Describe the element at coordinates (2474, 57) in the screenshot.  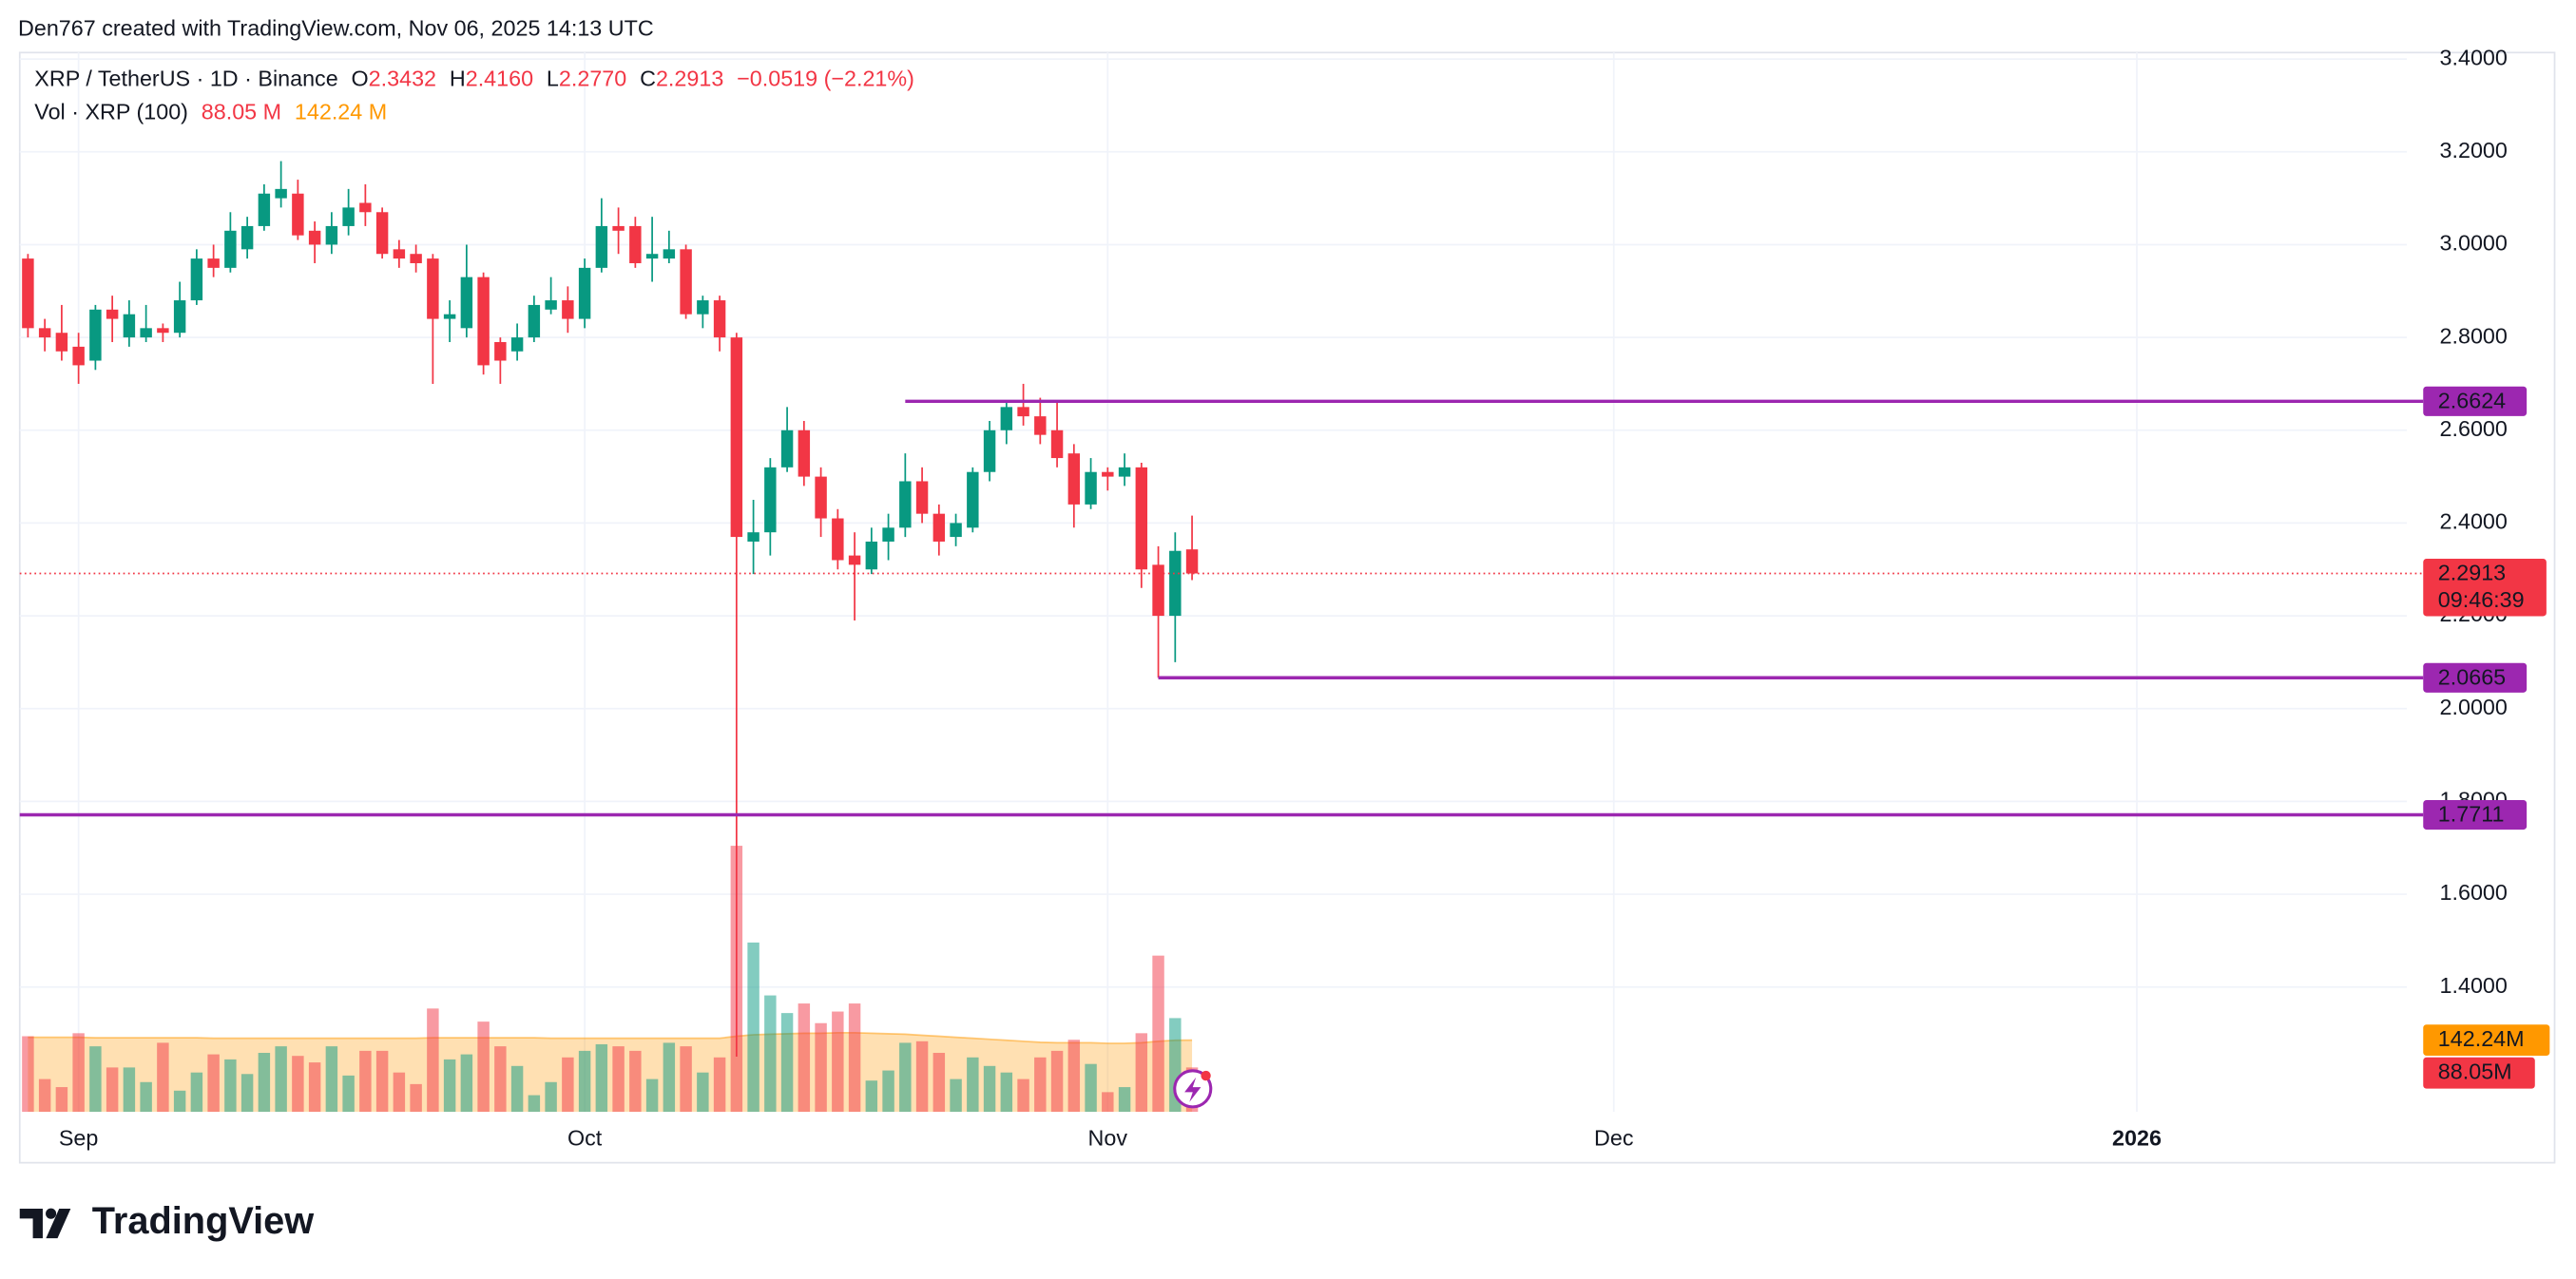
I see `y-tick-label: 3.4000` at that location.